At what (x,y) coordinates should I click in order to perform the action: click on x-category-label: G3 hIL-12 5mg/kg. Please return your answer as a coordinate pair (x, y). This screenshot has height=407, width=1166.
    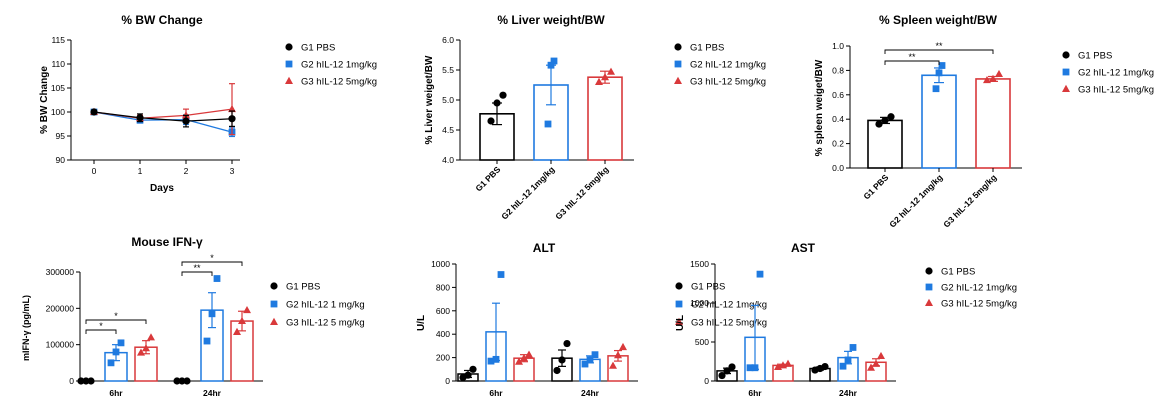
    Looking at the image, I should click on (969, 200).